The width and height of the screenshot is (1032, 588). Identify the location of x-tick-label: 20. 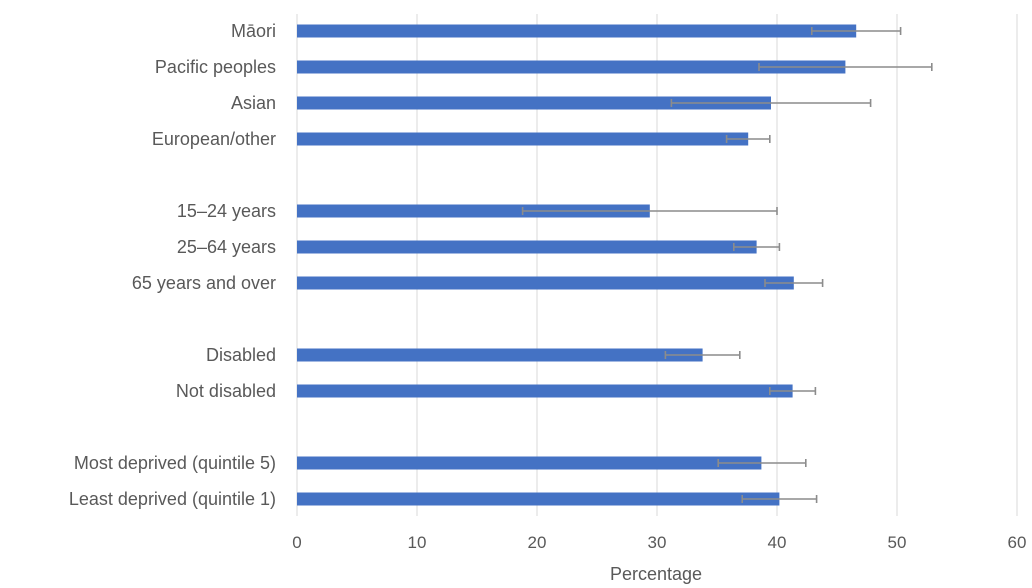
(537, 542).